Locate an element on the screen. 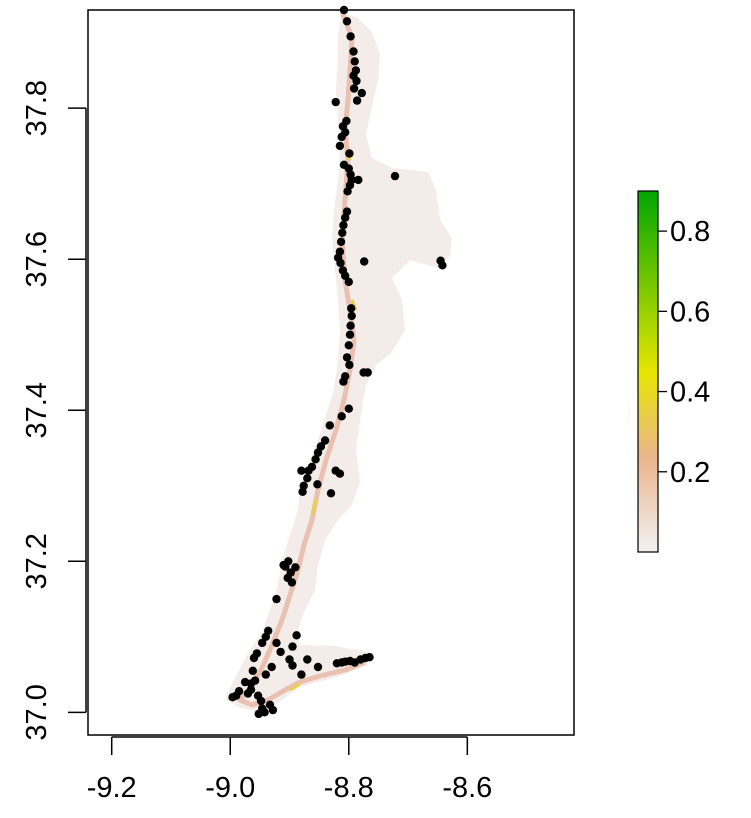 This screenshot has height=818, width=751. y-tick-label: 37.0 is located at coordinates (37, 712).